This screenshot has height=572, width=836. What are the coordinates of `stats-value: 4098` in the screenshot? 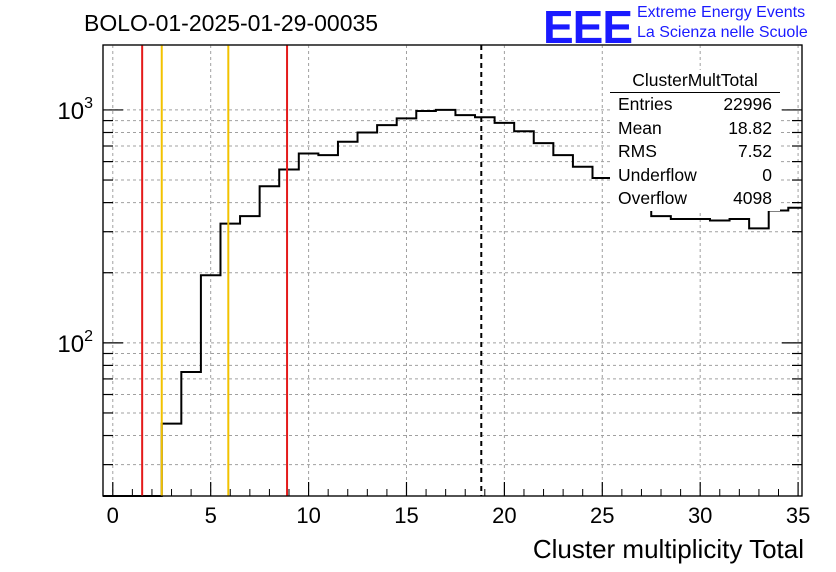 It's located at (752, 198).